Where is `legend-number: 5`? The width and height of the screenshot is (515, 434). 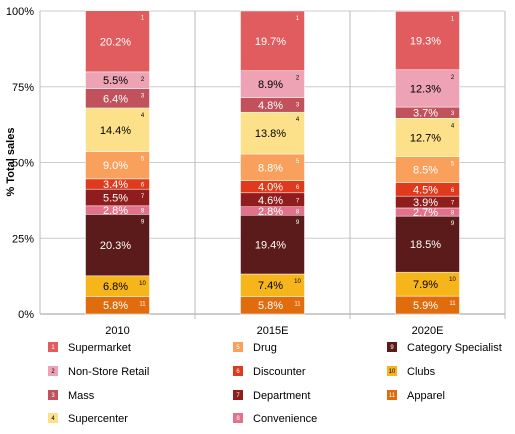 legend-number: 5 is located at coordinates (238, 348).